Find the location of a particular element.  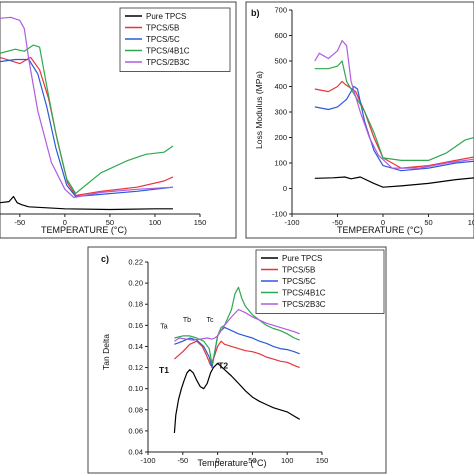

x-tick-label-a: 150 is located at coordinates (200, 222).